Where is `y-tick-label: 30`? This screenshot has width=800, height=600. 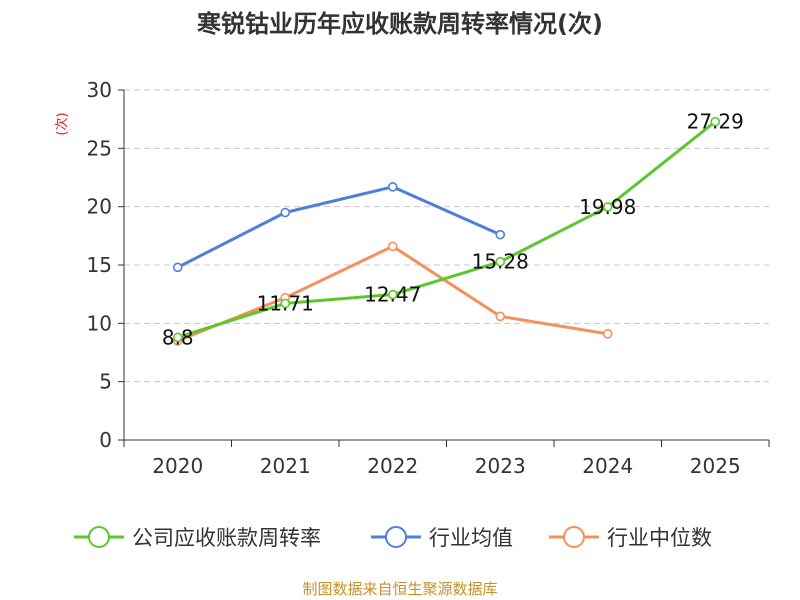
y-tick-label: 30 is located at coordinates (99, 90).